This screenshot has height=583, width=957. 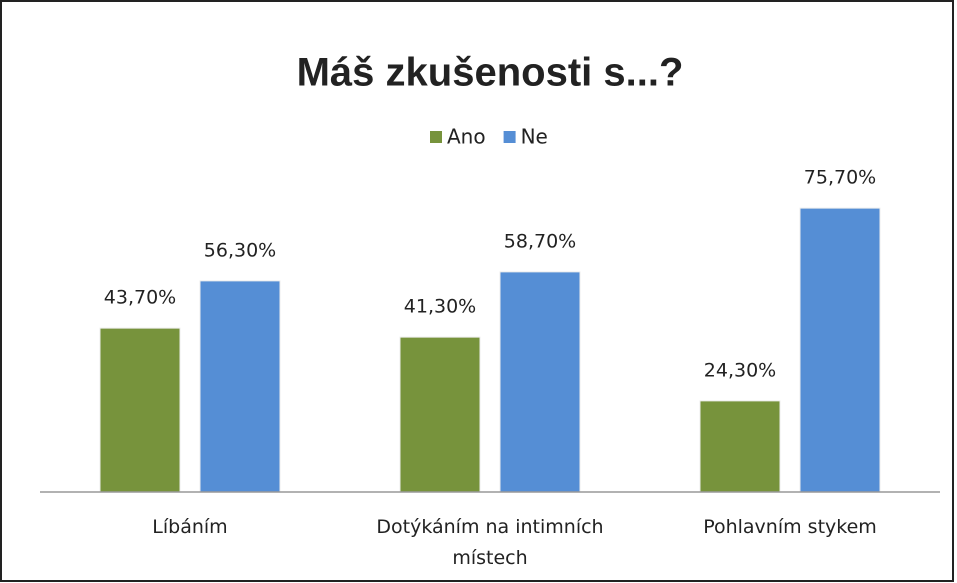 I want to click on data-label: 41,30%, so click(x=440, y=307).